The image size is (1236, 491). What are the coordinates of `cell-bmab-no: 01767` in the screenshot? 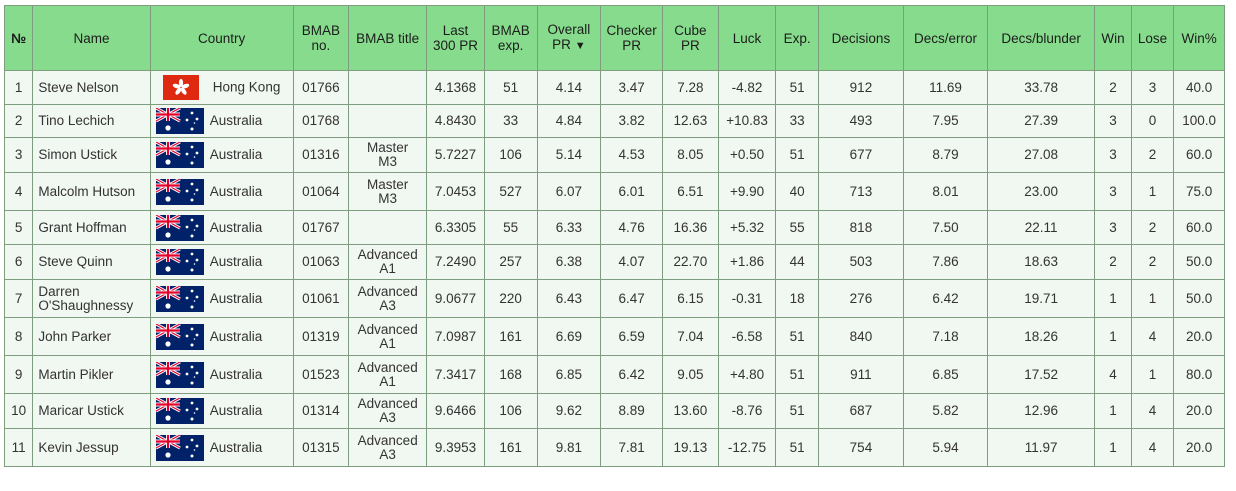 It's located at (321, 227).